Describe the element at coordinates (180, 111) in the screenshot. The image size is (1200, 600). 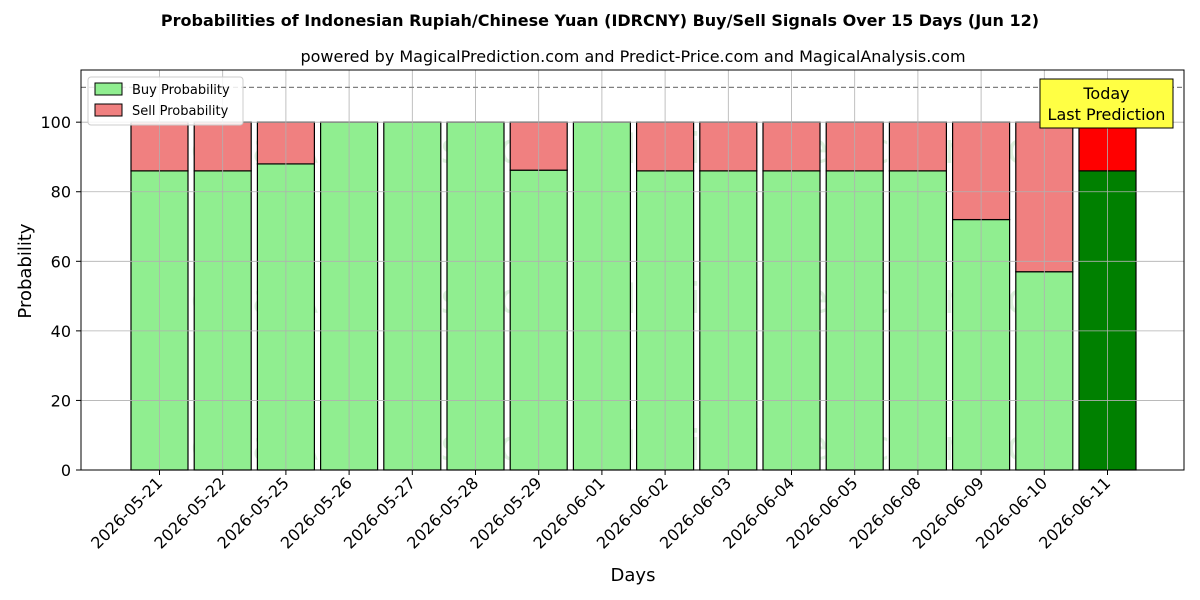
I see `legend-label: Sell Probability` at that location.